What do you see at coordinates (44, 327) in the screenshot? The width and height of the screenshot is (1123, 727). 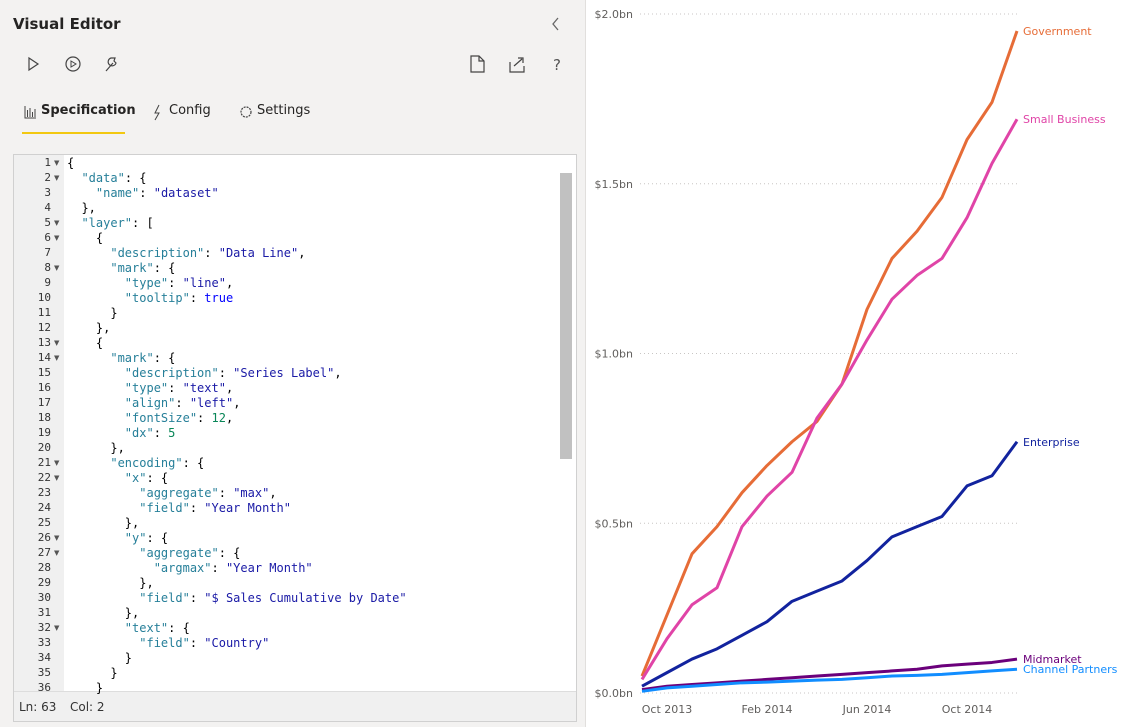 I see `line-number: 12` at bounding box center [44, 327].